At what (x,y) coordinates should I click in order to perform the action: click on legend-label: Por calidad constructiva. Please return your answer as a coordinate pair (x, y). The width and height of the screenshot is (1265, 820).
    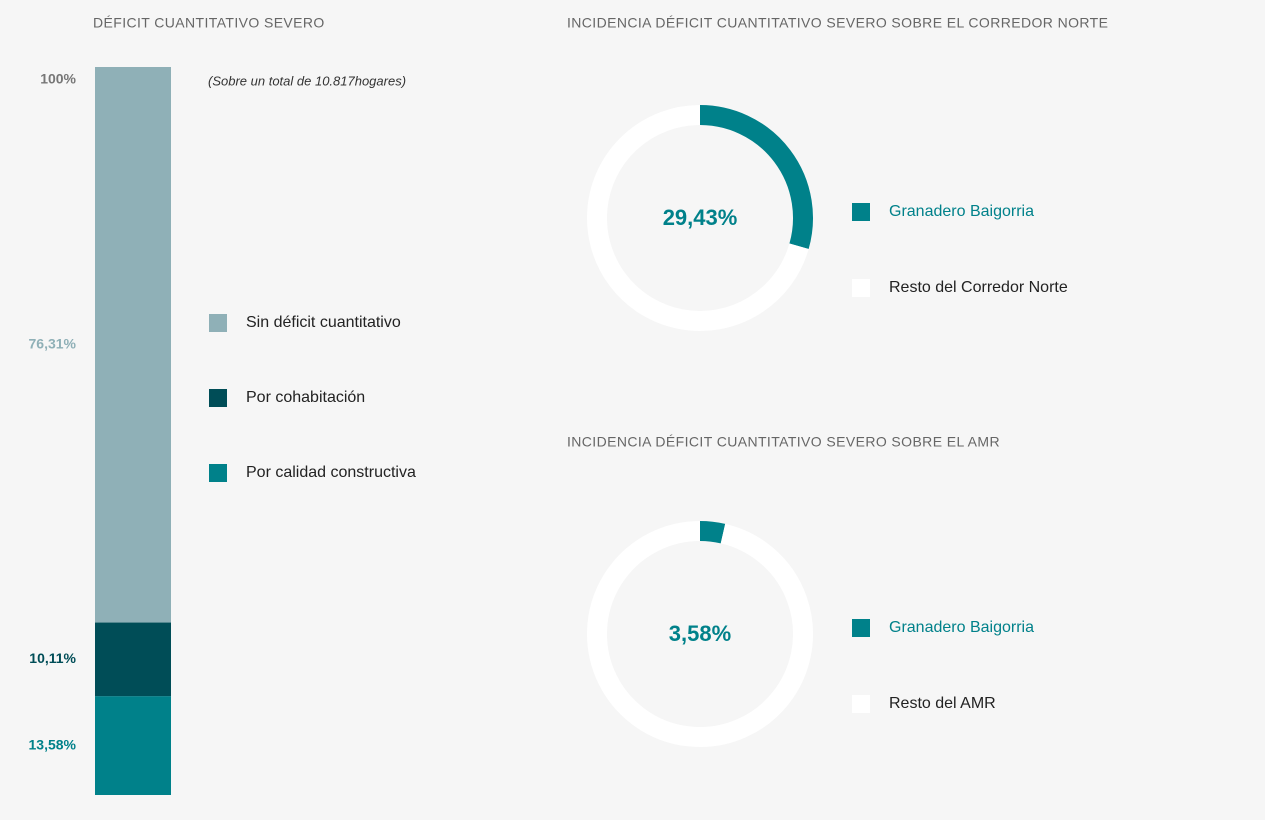
    Looking at the image, I should click on (331, 472).